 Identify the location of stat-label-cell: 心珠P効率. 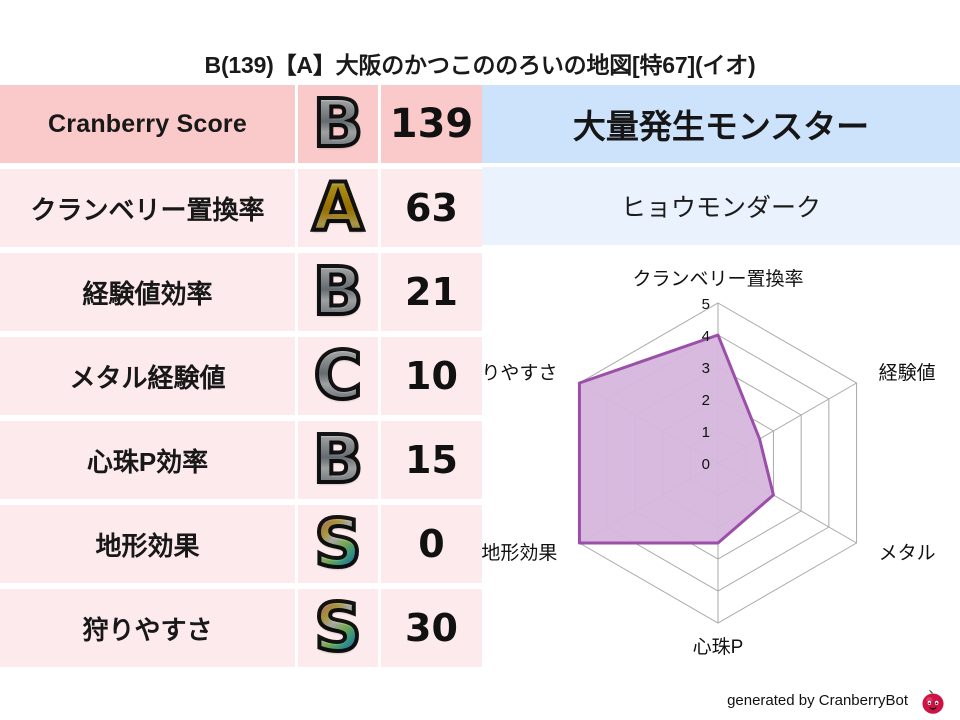
(147, 460).